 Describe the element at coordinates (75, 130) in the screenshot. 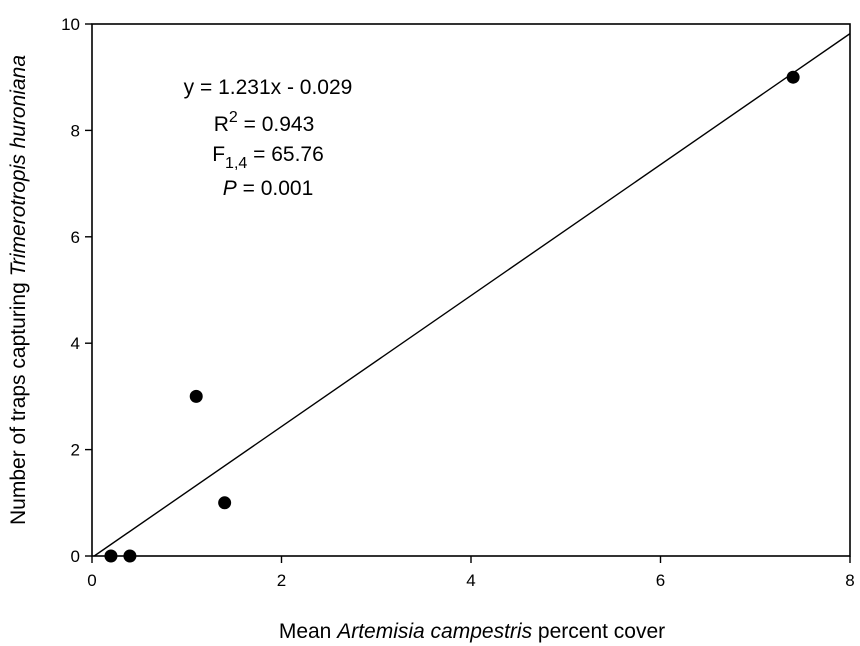

I see `y-tick-label: 8` at that location.